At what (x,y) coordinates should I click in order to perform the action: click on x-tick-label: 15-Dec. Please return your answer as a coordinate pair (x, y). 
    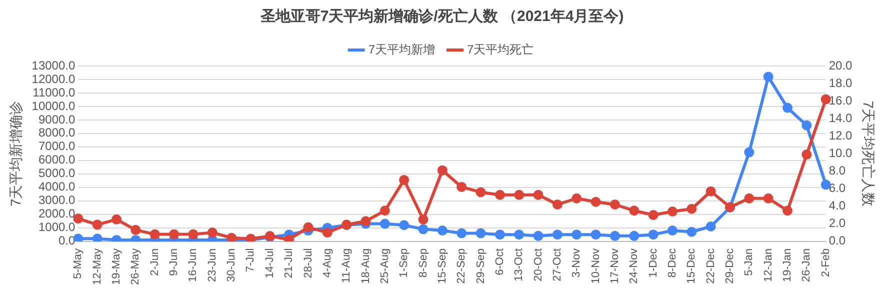
    Looking at the image, I should click on (692, 266).